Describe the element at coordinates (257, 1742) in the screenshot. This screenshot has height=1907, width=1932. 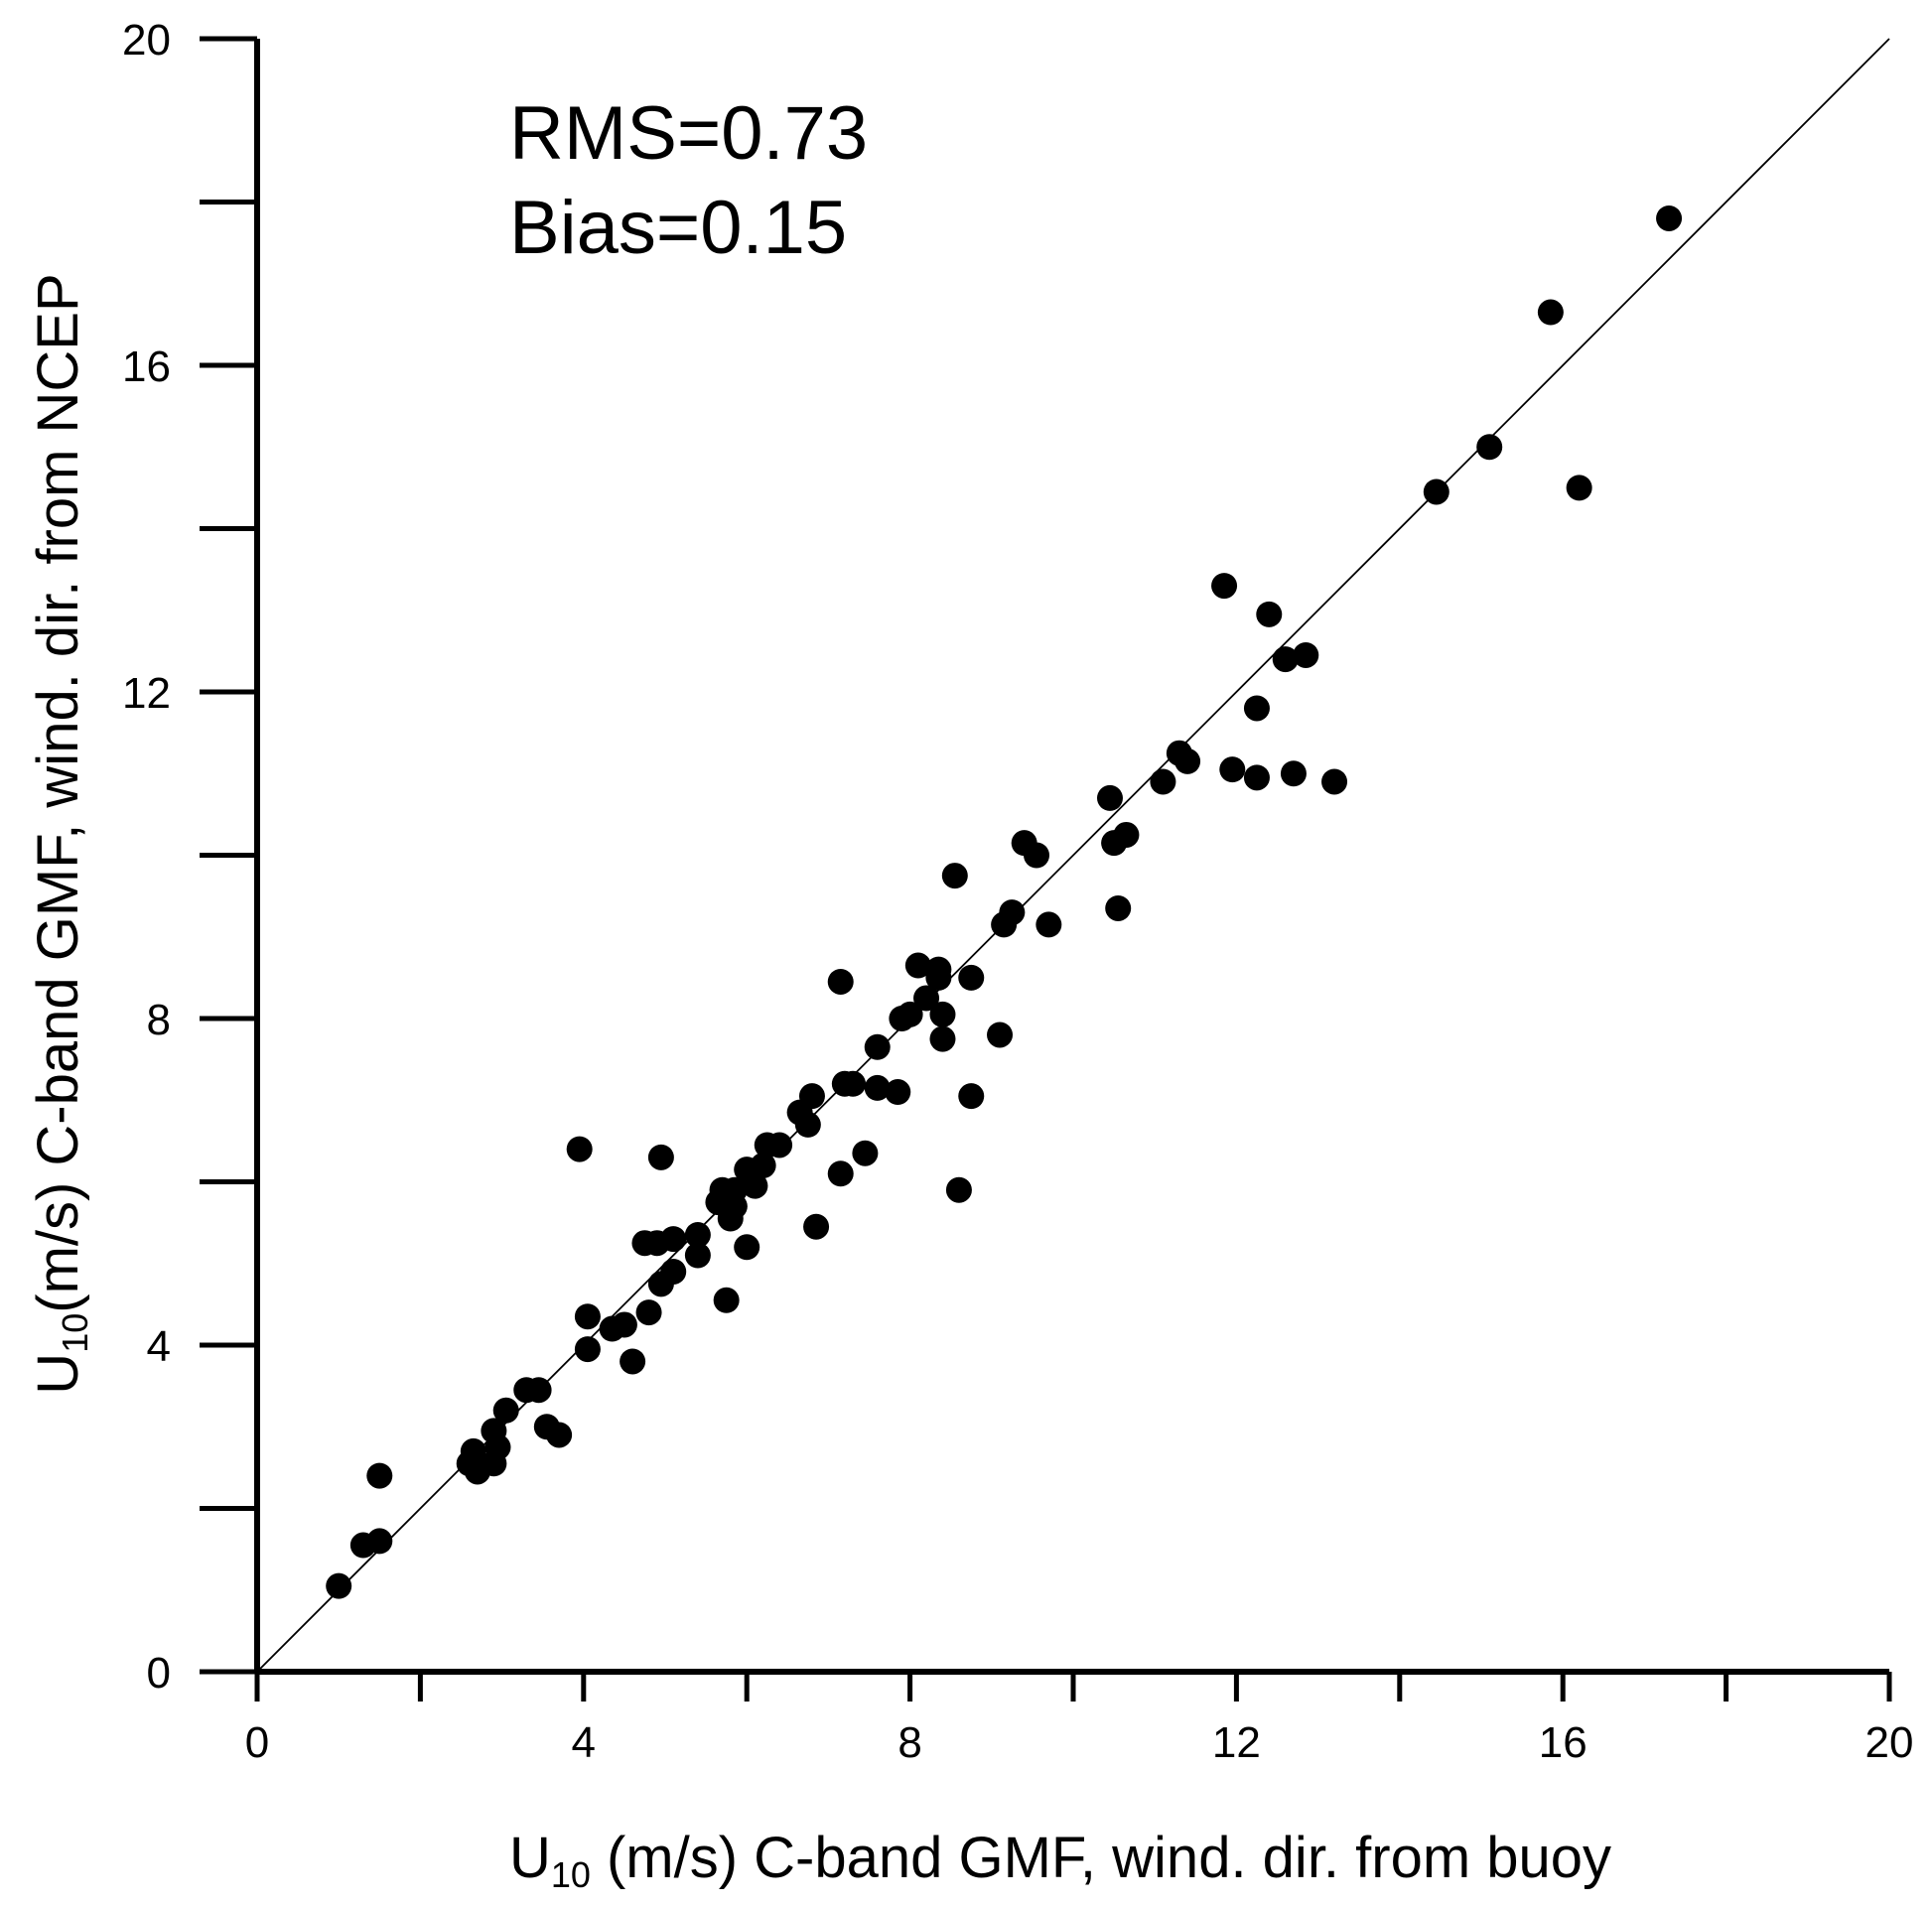
I see `x-tick-label: 0` at that location.